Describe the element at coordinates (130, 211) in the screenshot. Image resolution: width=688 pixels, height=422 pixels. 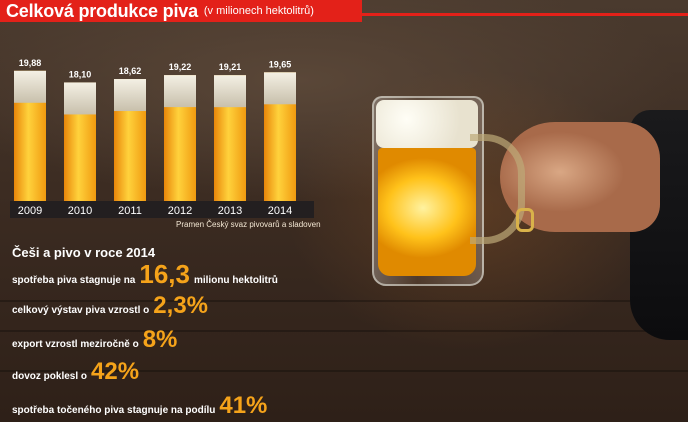
I see `x-tick-label: 2011` at that location.